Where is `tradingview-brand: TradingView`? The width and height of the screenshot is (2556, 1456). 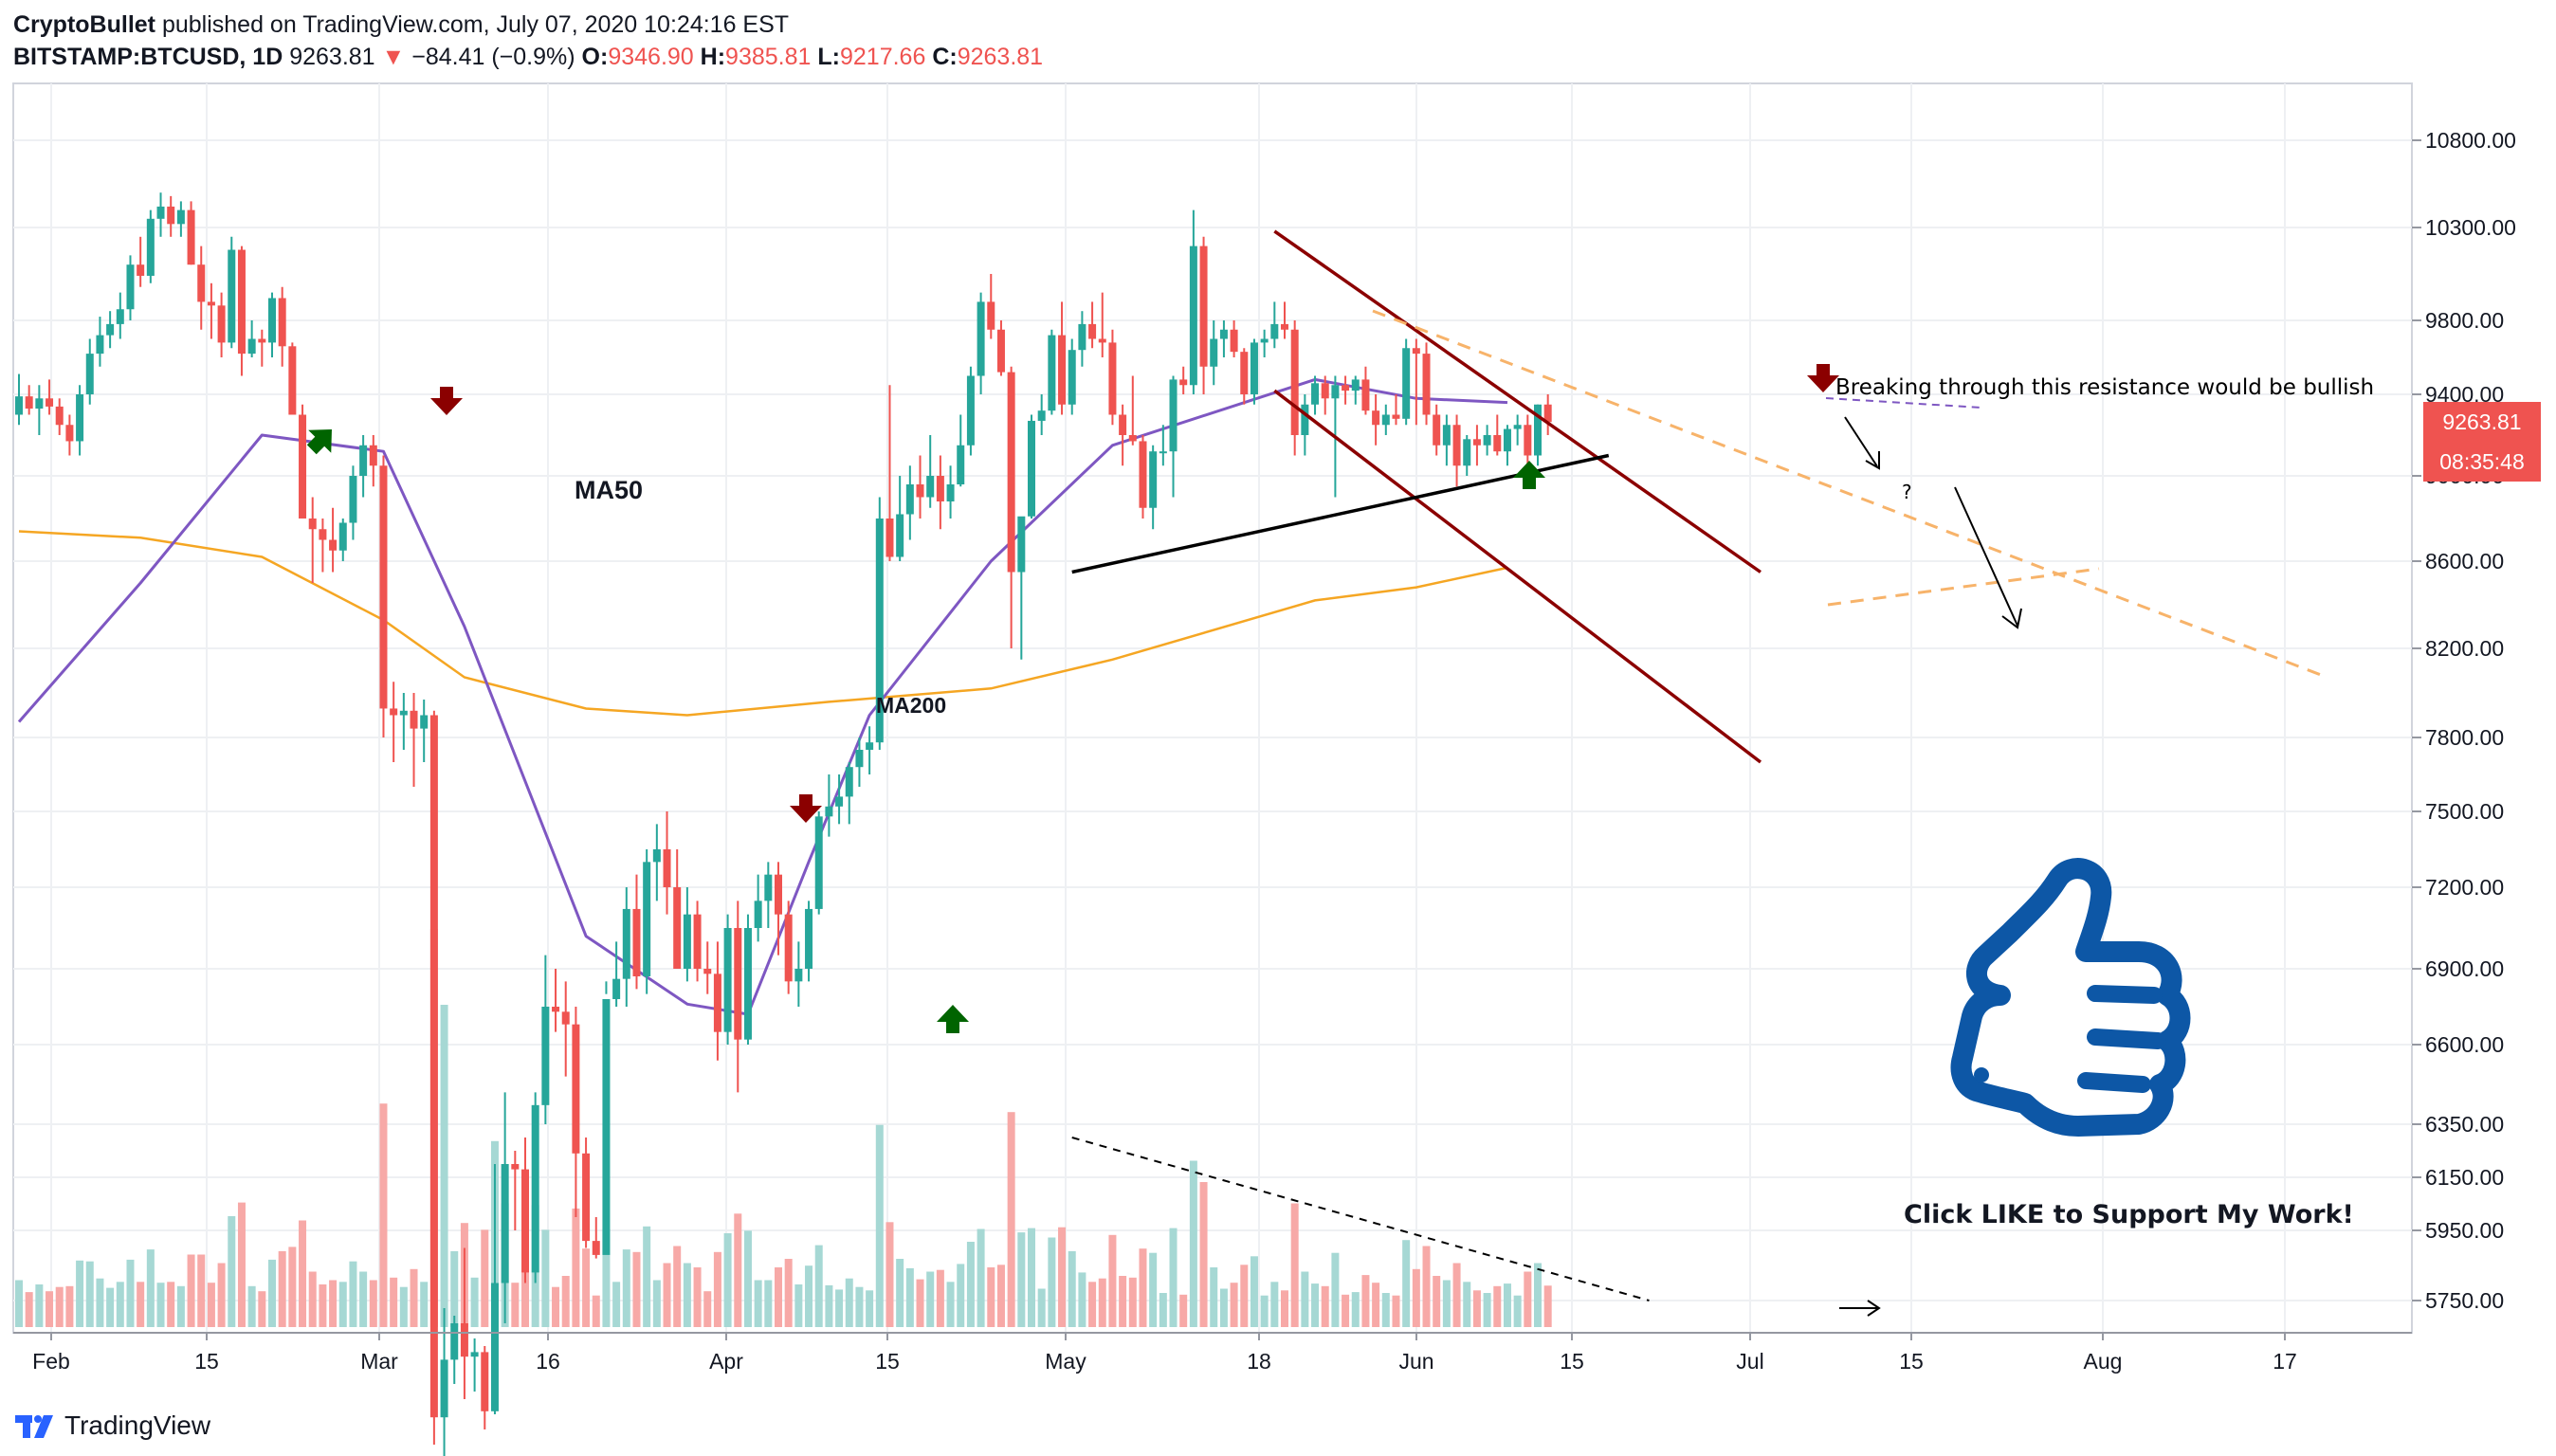
tradingview-brand: TradingView is located at coordinates (111, 1426).